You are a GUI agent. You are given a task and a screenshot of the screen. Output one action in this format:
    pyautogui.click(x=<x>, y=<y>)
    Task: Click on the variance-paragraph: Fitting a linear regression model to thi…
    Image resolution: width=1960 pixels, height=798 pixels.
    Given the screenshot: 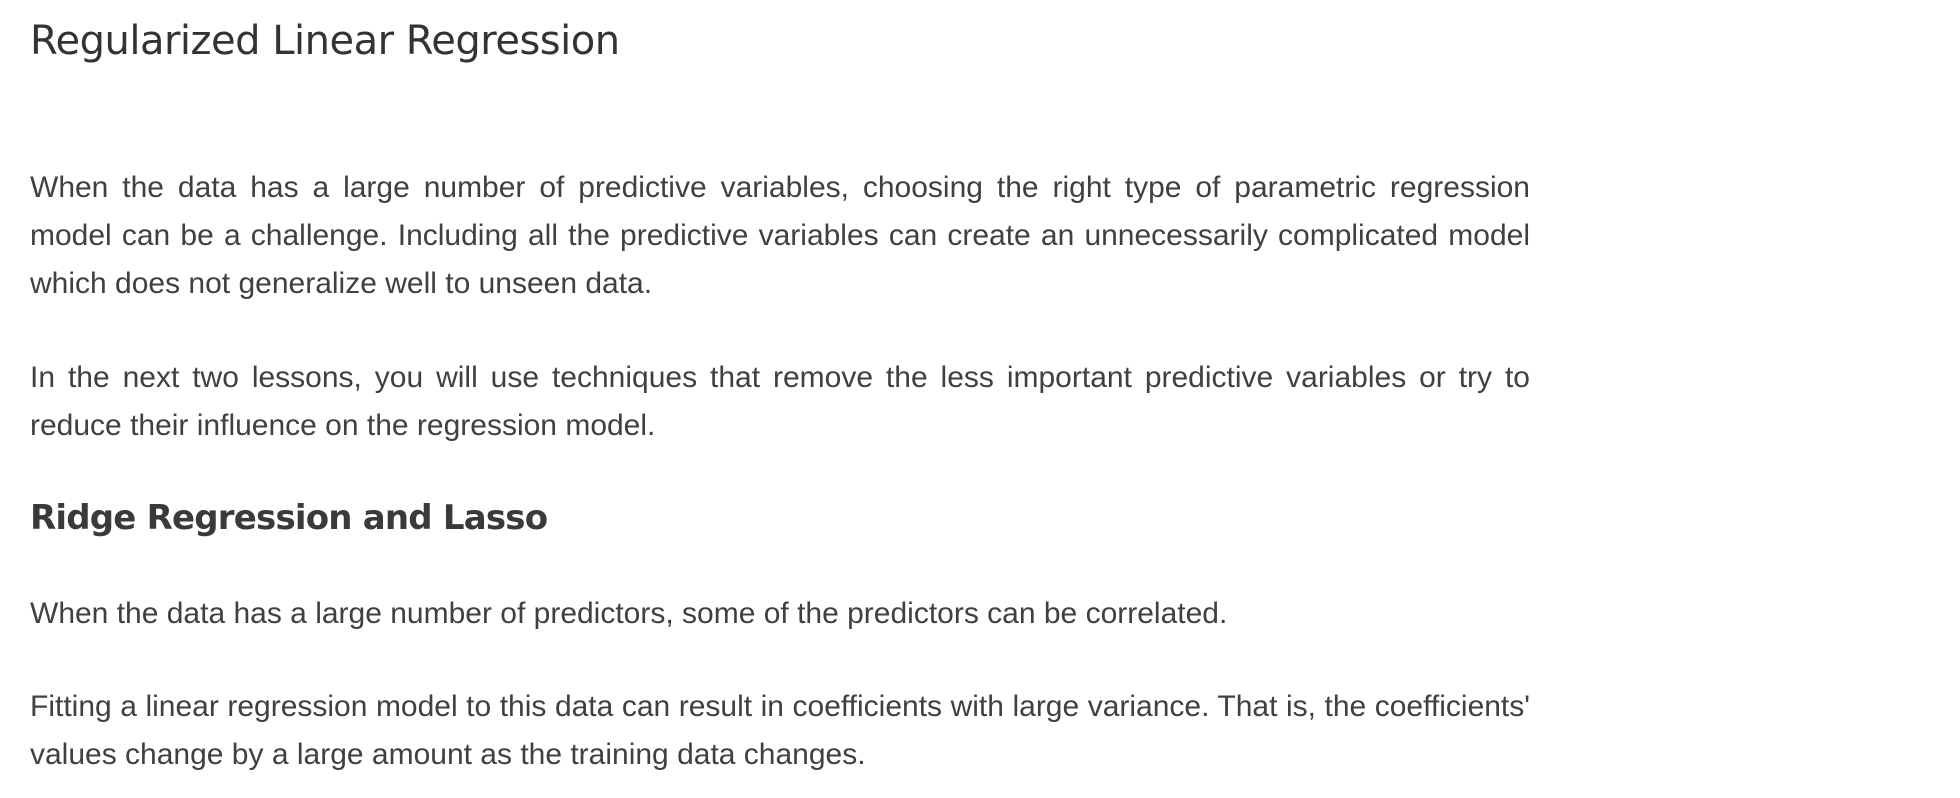 What is the action you would take?
    pyautogui.click(x=780, y=730)
    